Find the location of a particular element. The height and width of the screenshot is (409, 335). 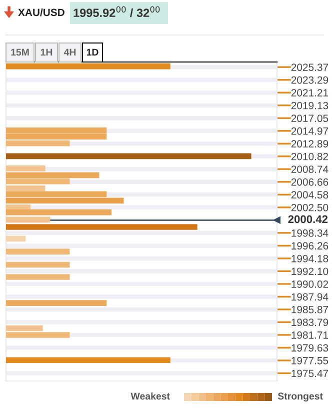

y-tick-label: 2017.05 is located at coordinates (309, 118).